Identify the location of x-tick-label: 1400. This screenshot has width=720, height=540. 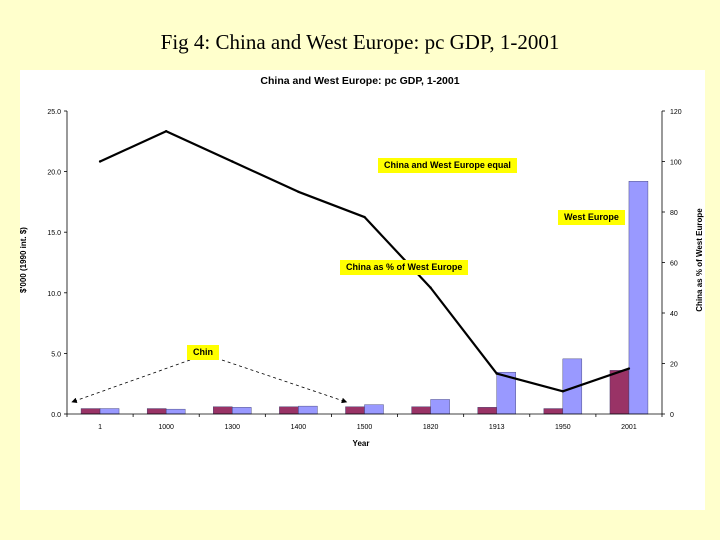
(299, 427).